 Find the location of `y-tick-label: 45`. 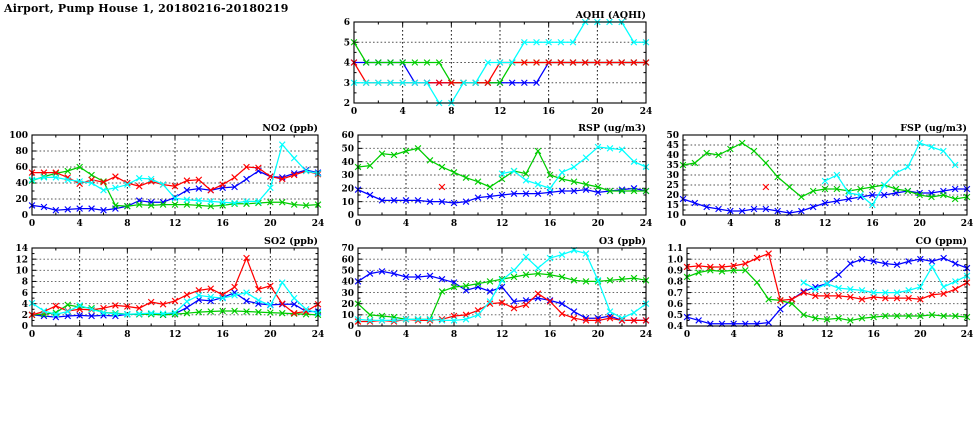

y-tick-label: 45 is located at coordinates (672, 146).